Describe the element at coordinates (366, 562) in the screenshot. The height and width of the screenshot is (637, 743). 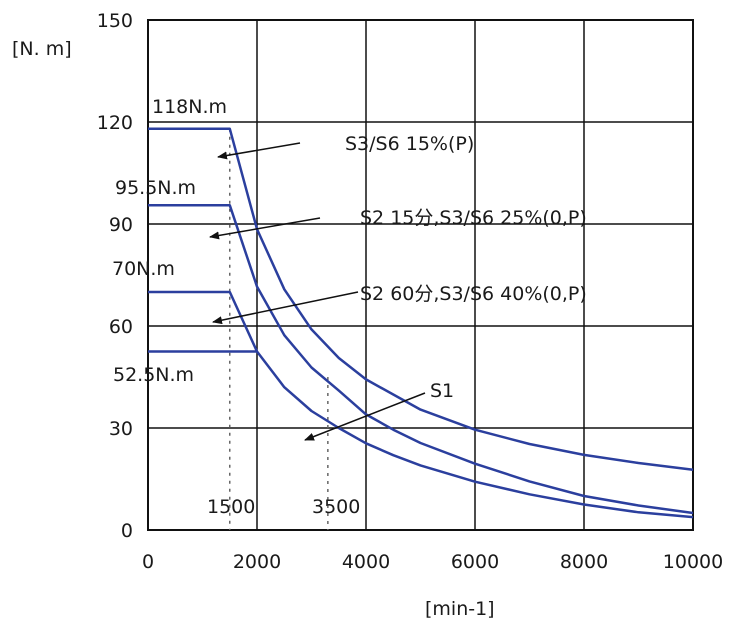
I see `x-tick-label: 4000` at that location.